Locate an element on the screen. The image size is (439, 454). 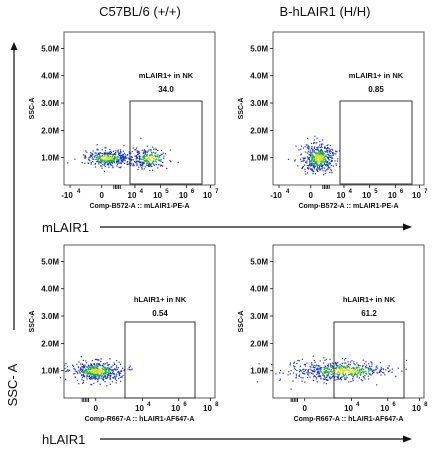
row-axis-mlair1: mLAIR1 is located at coordinates (227, 227).